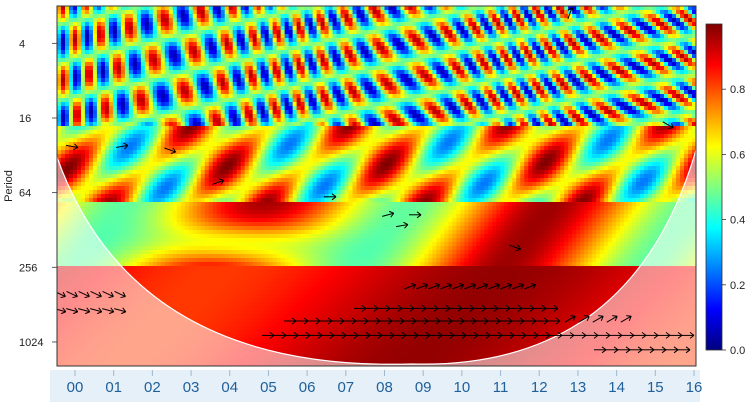 This screenshot has height=409, width=752. Describe the element at coordinates (375, 386) in the screenshot. I see `x-axis-band` at that location.